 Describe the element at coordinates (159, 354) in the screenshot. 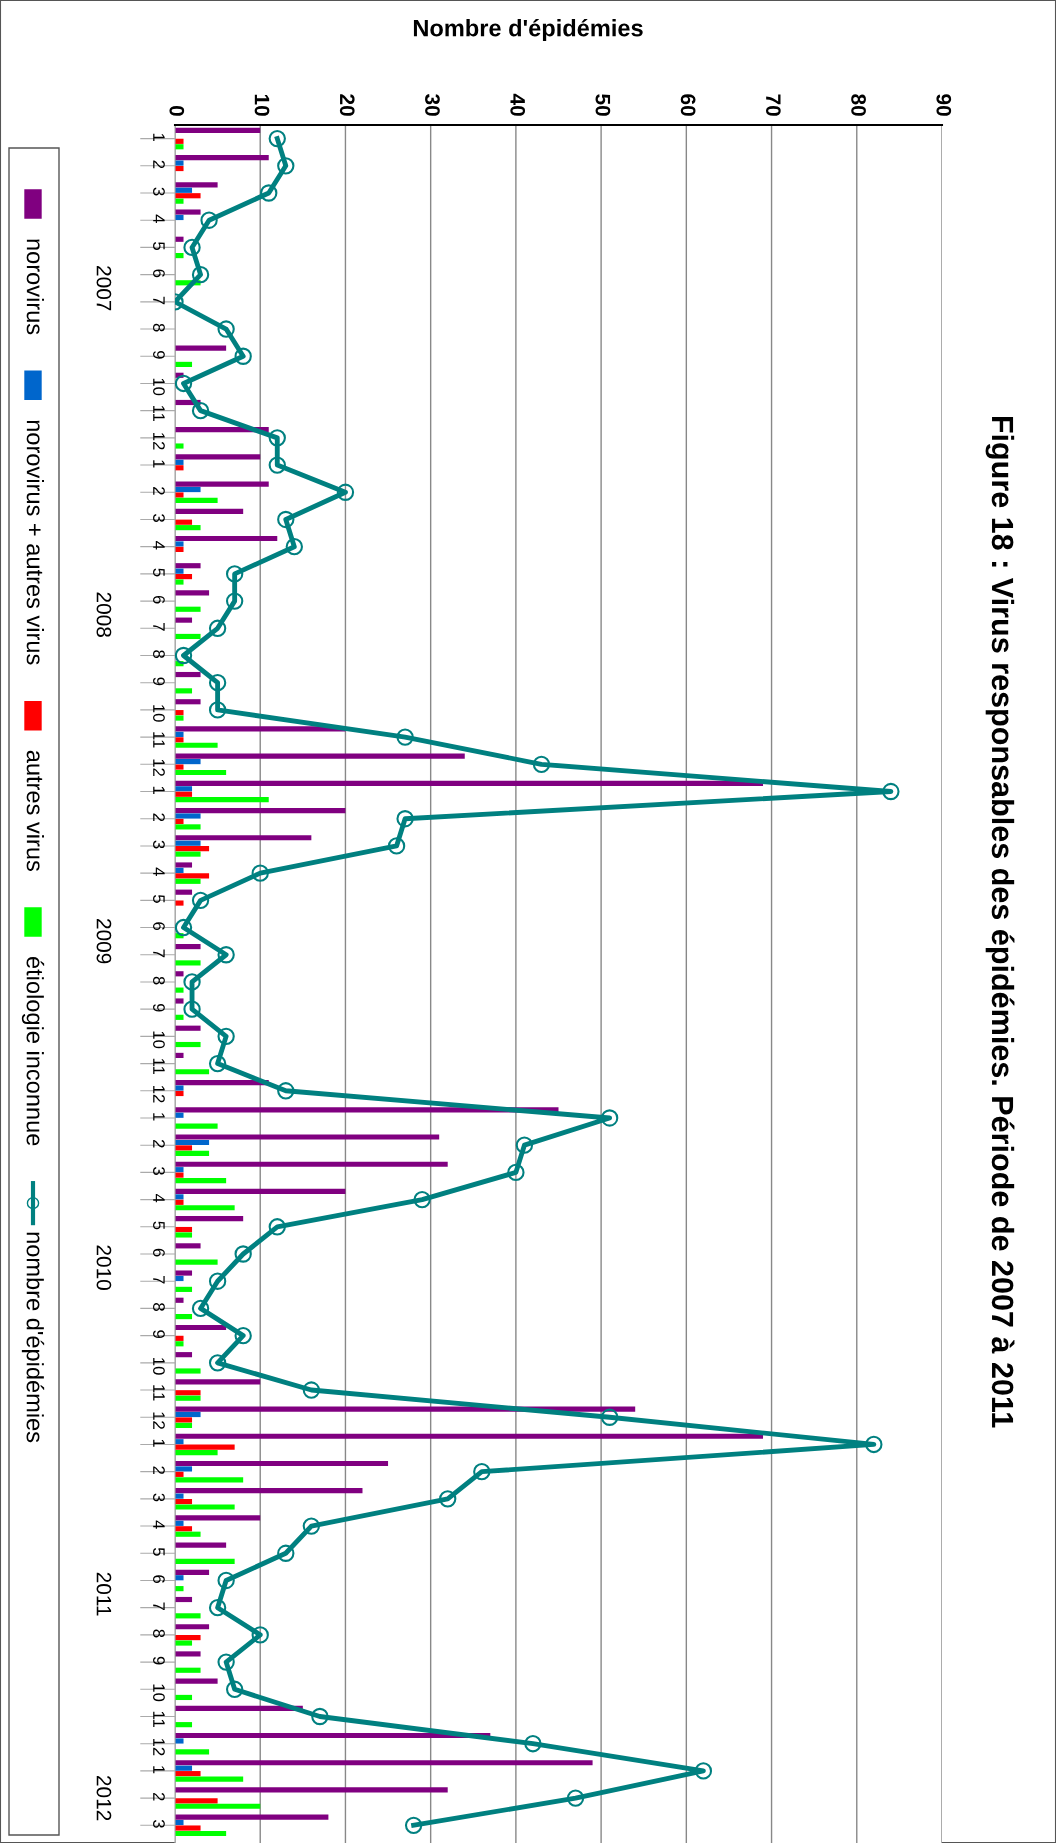

I see `y-tick-label: 9` at that location.